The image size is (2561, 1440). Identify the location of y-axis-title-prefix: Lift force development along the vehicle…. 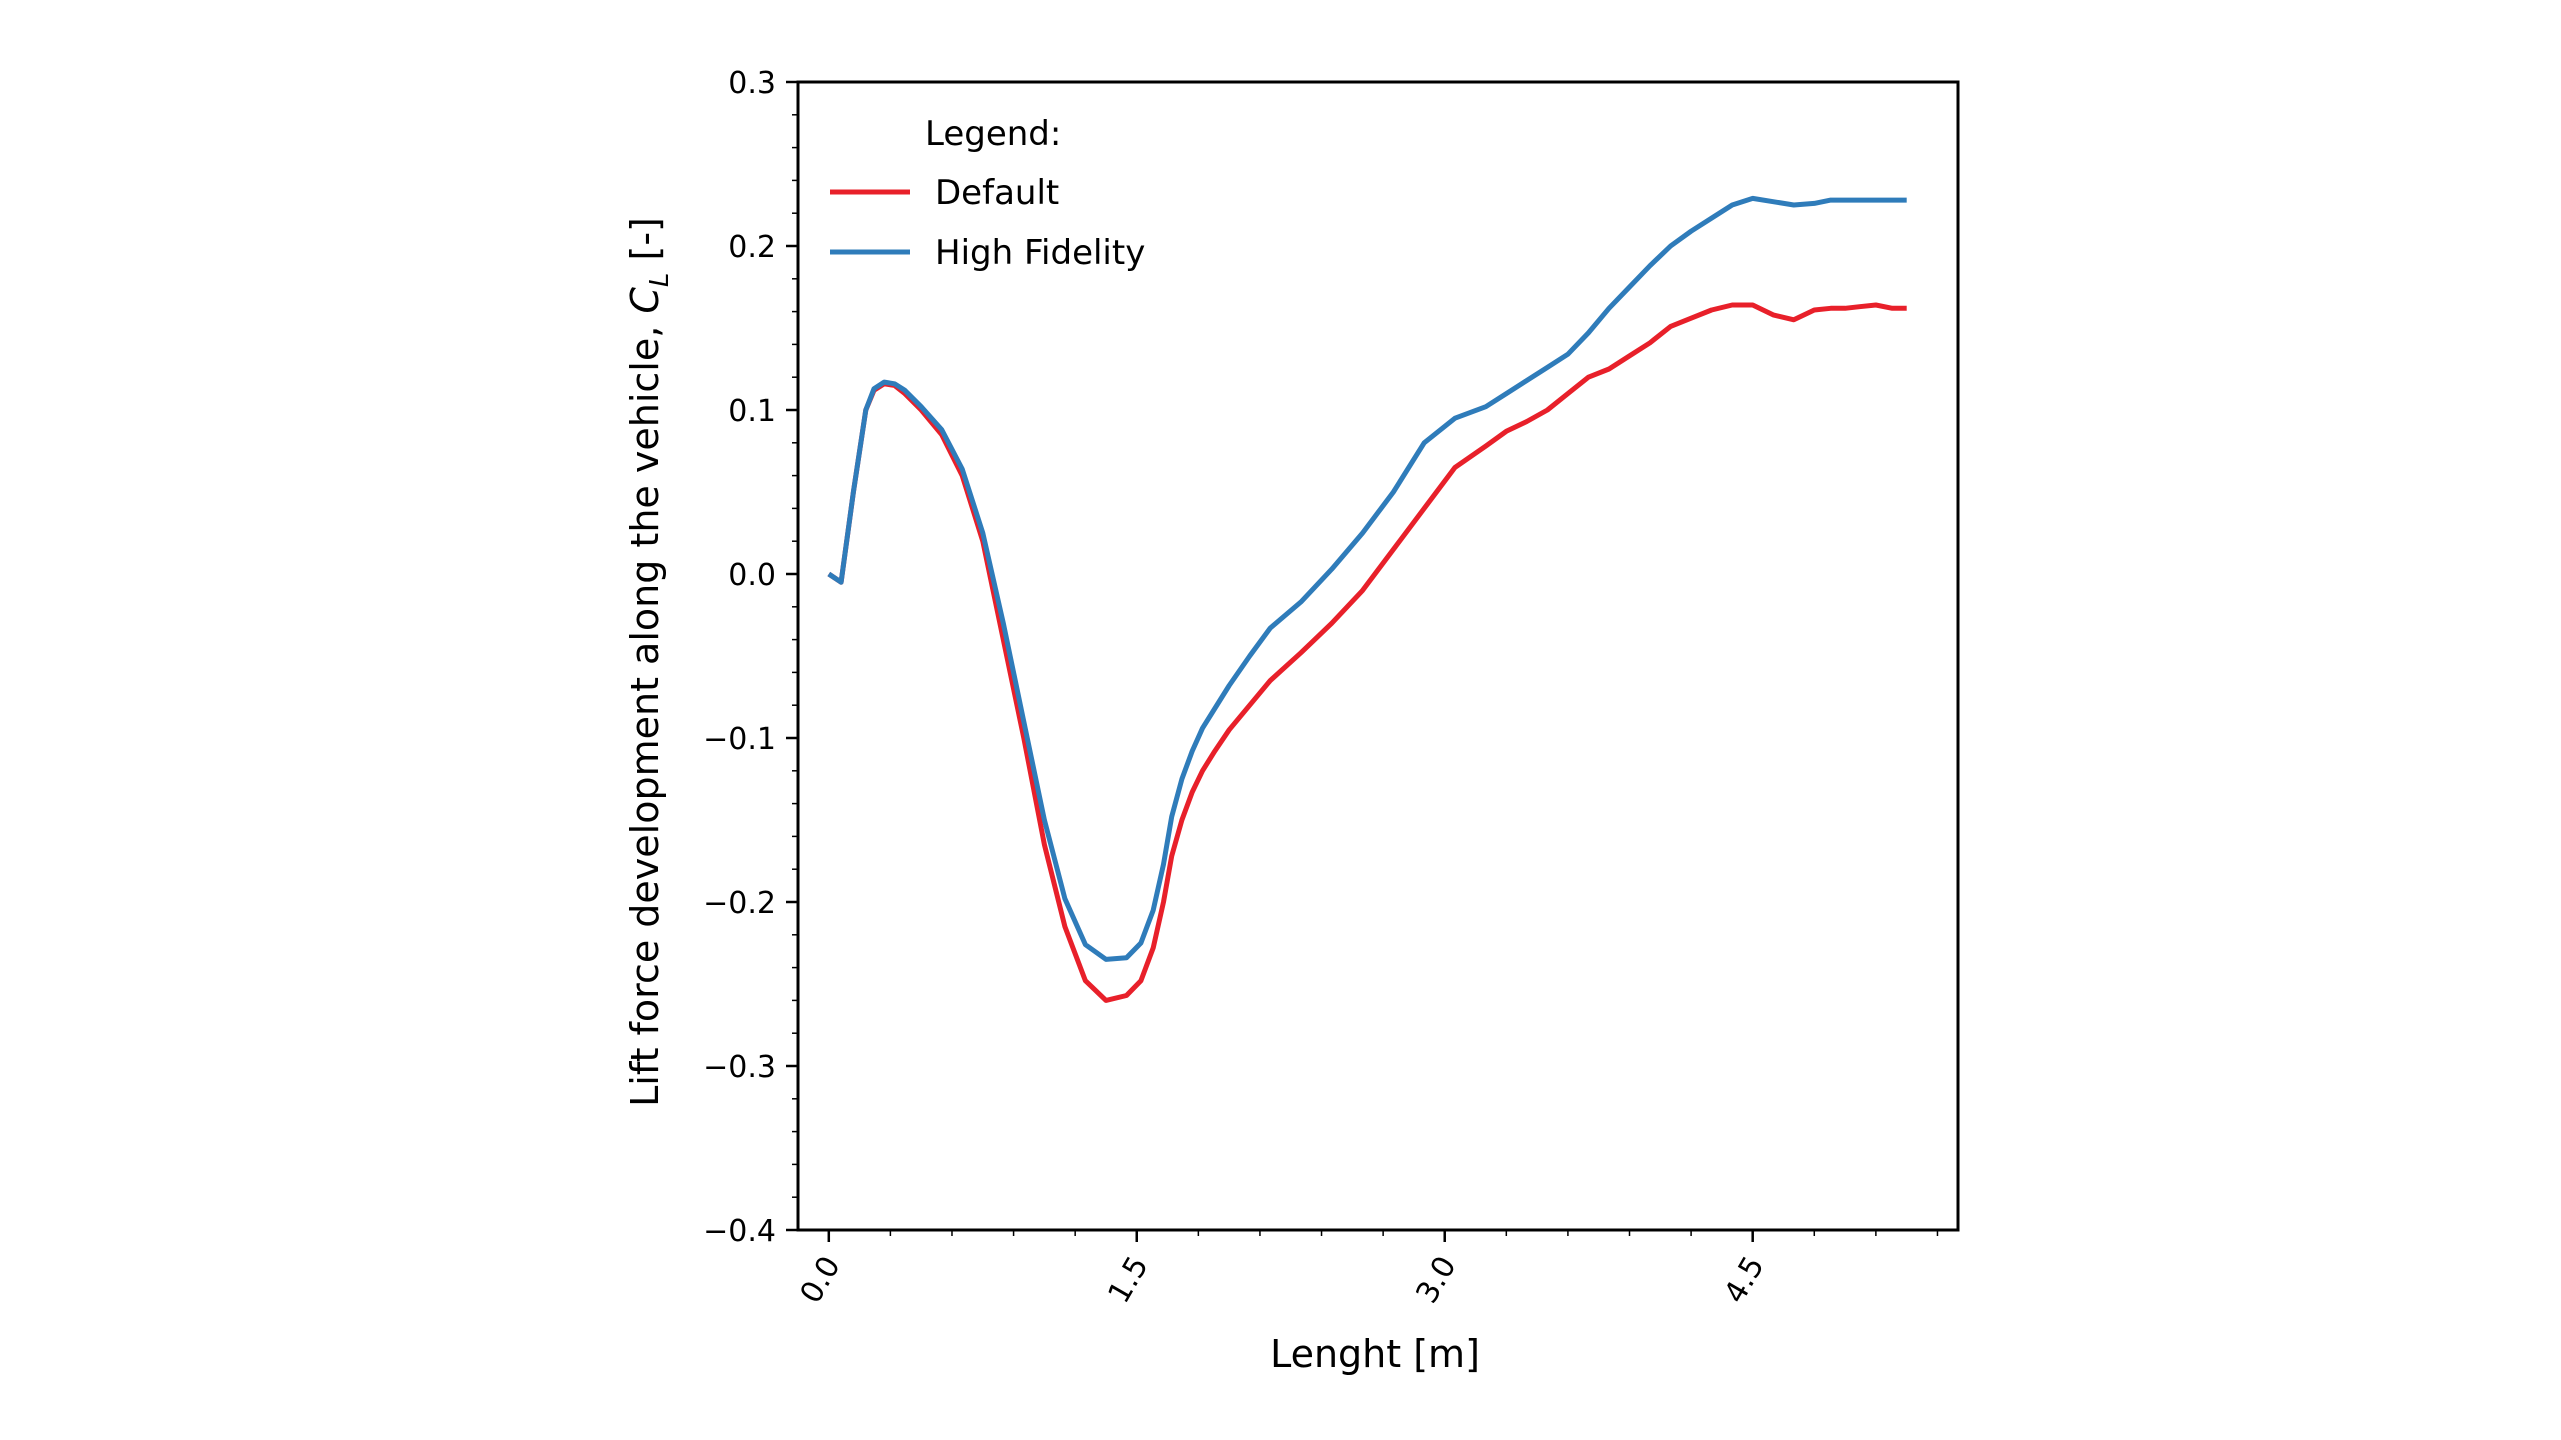
(645, 710).